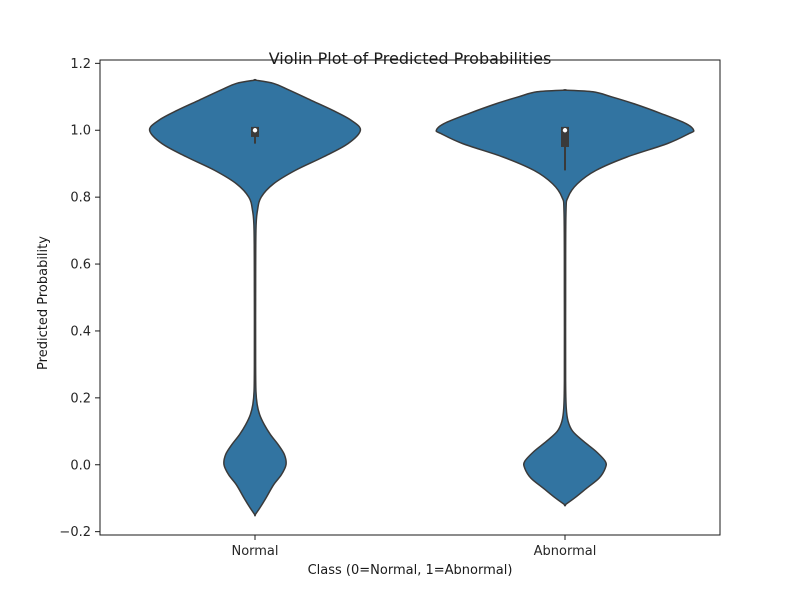 The width and height of the screenshot is (800, 600). What do you see at coordinates (80, 64) in the screenshot?
I see `y-tick-label: 1.2` at bounding box center [80, 64].